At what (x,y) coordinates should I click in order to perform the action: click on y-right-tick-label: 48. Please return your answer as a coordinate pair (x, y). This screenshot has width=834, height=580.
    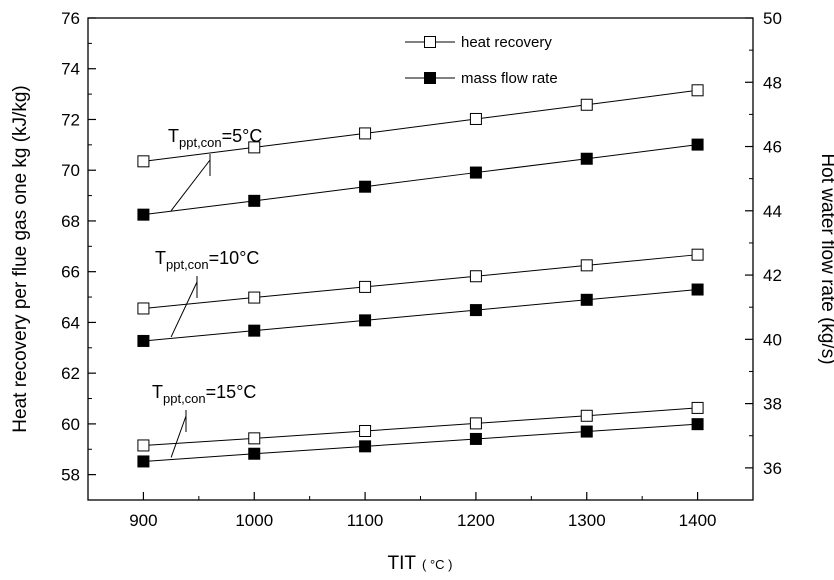
    Looking at the image, I should click on (772, 82).